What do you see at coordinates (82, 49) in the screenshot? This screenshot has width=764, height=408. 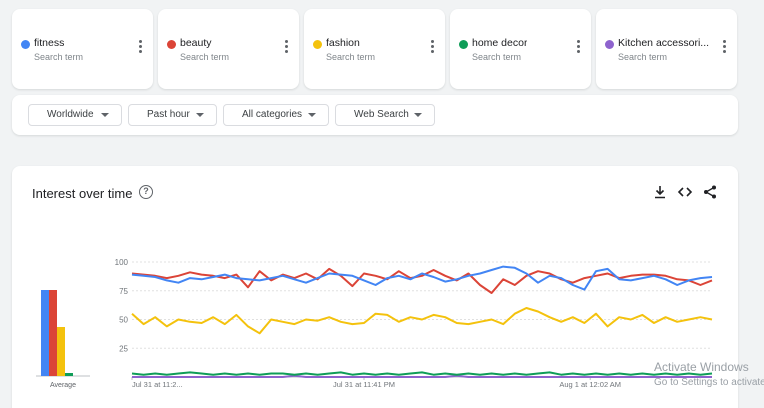 I see `term-card-fitness: fitness Search term` at bounding box center [82, 49].